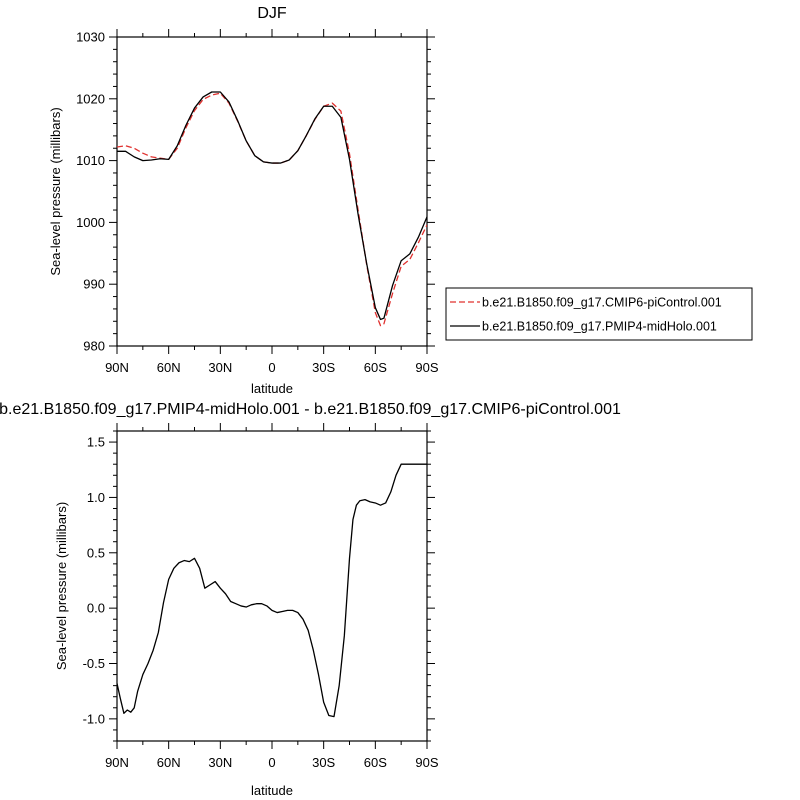 This screenshot has height=800, width=800. I want to click on panel1-ytick-label: 980, so click(94, 346).